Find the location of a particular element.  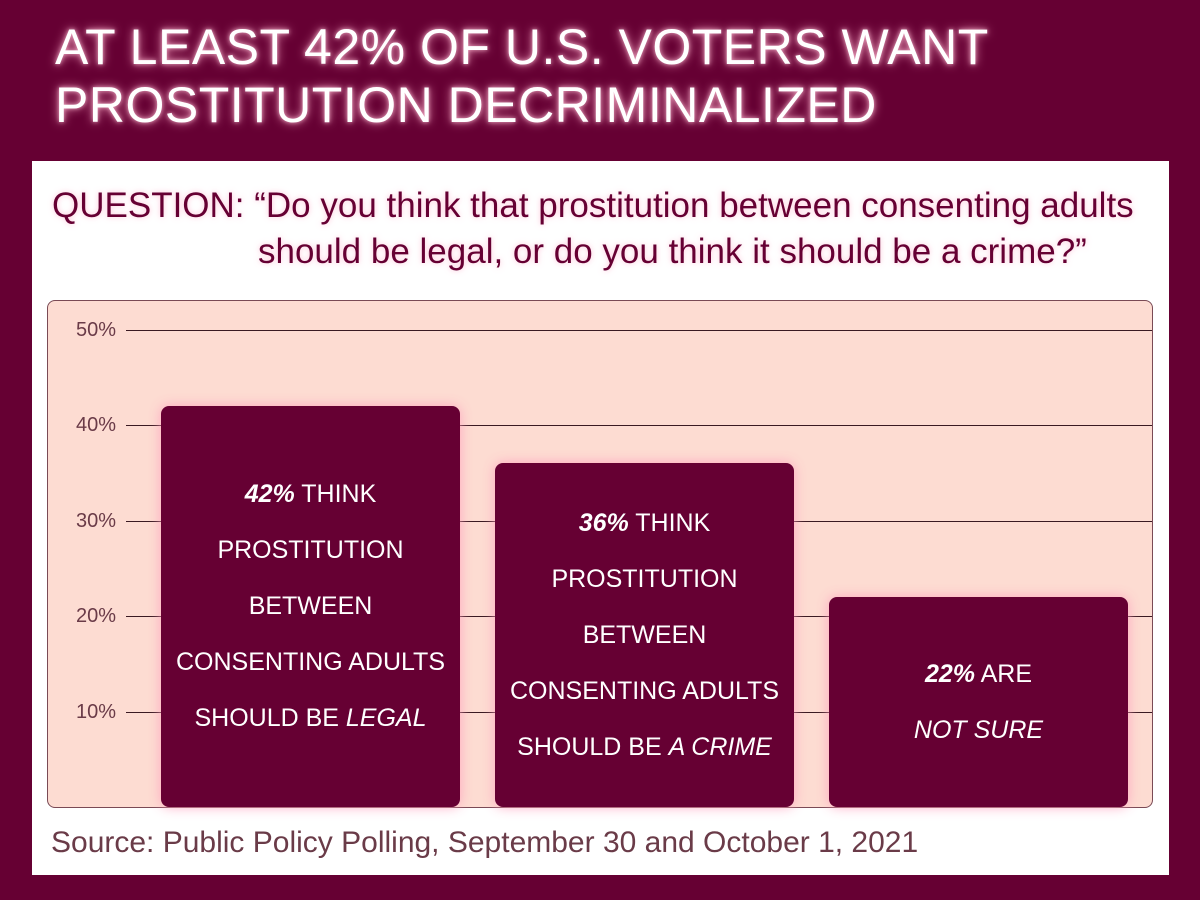

title-line-2: PROSTITUTION DECRIMINALIZED is located at coordinates (466, 105).